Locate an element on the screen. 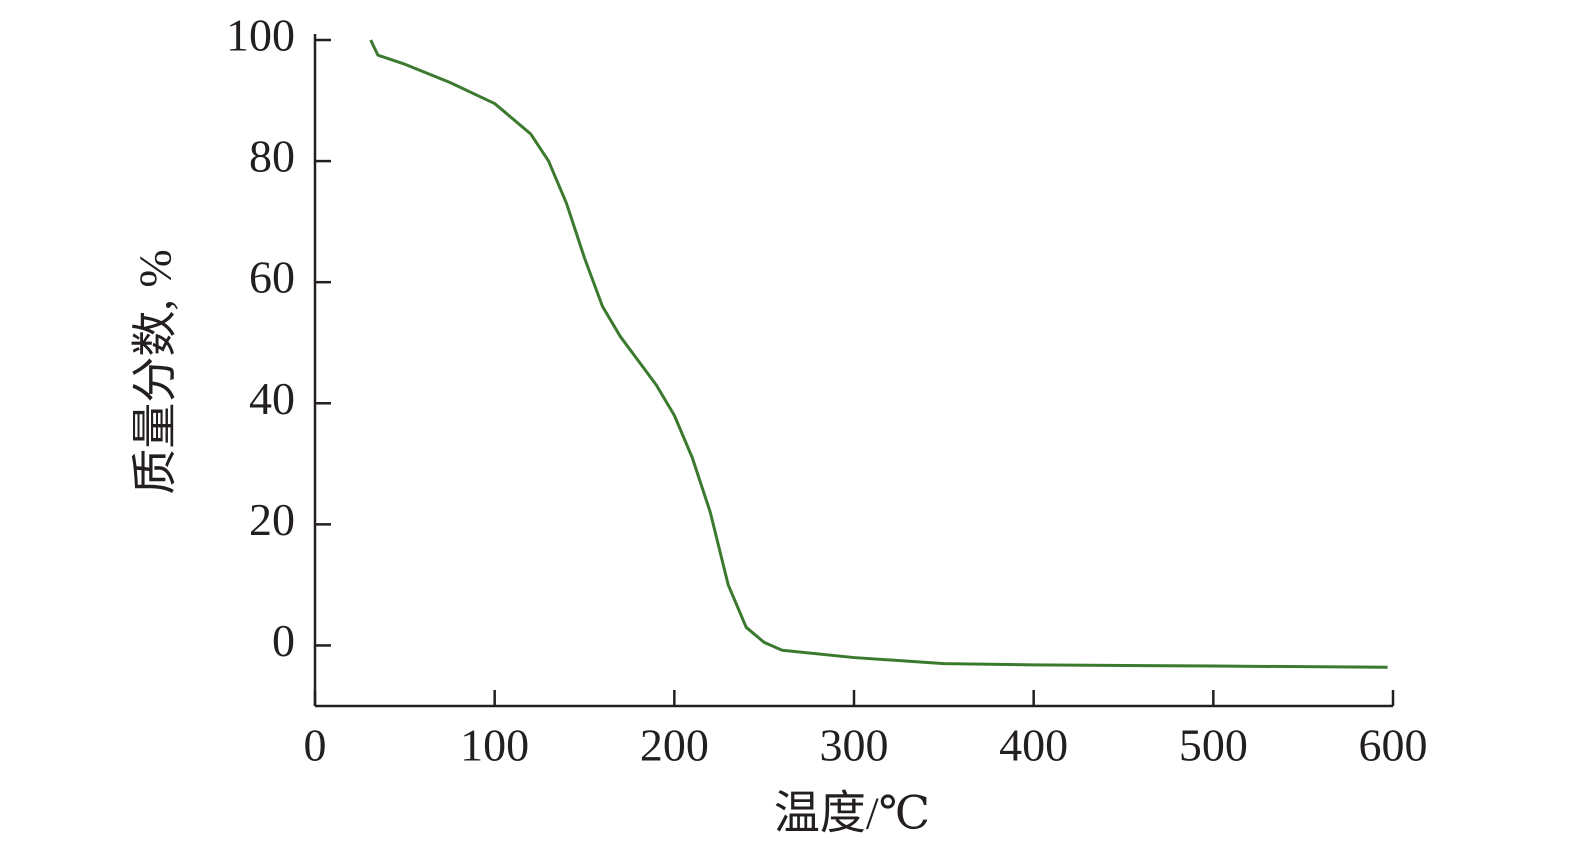 This screenshot has width=1575, height=866. x-tick-label: 100 is located at coordinates (494, 745).